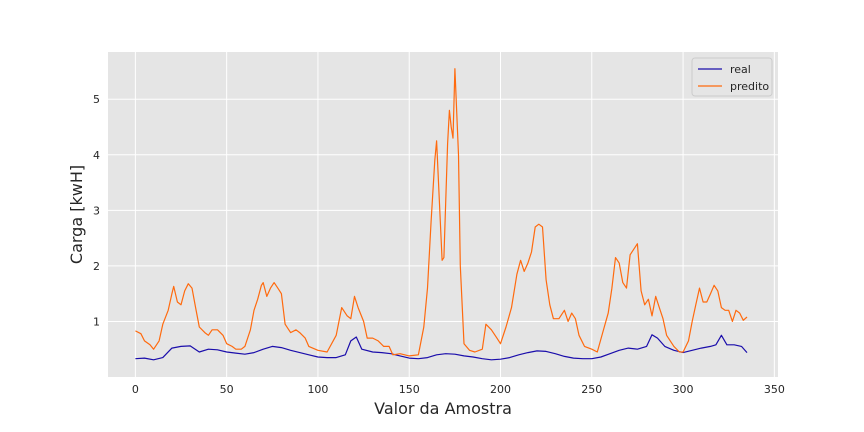  Describe the element at coordinates (96, 99) in the screenshot. I see `y-tick-label: 5` at that location.